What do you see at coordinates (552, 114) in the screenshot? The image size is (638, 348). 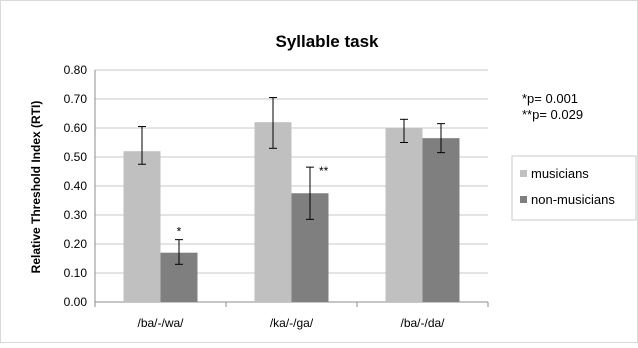 I see `p-value-note: **p= 0.029` at bounding box center [552, 114].